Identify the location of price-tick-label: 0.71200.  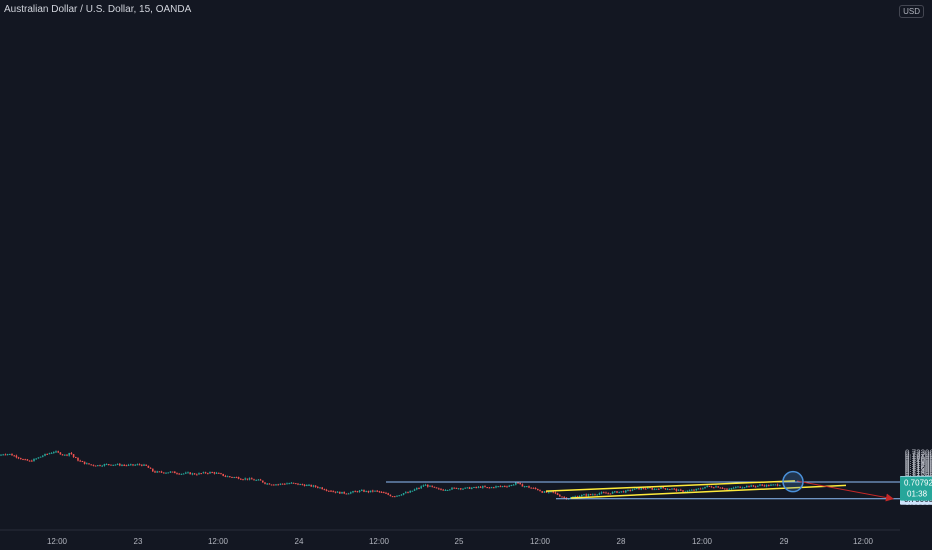
(918, 475).